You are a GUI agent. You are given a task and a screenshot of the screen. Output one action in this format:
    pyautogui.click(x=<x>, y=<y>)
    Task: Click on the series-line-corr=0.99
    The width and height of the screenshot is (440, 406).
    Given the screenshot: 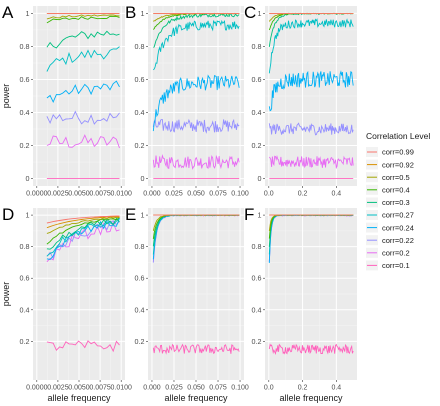 What is the action you would take?
    pyautogui.click(x=83, y=219)
    